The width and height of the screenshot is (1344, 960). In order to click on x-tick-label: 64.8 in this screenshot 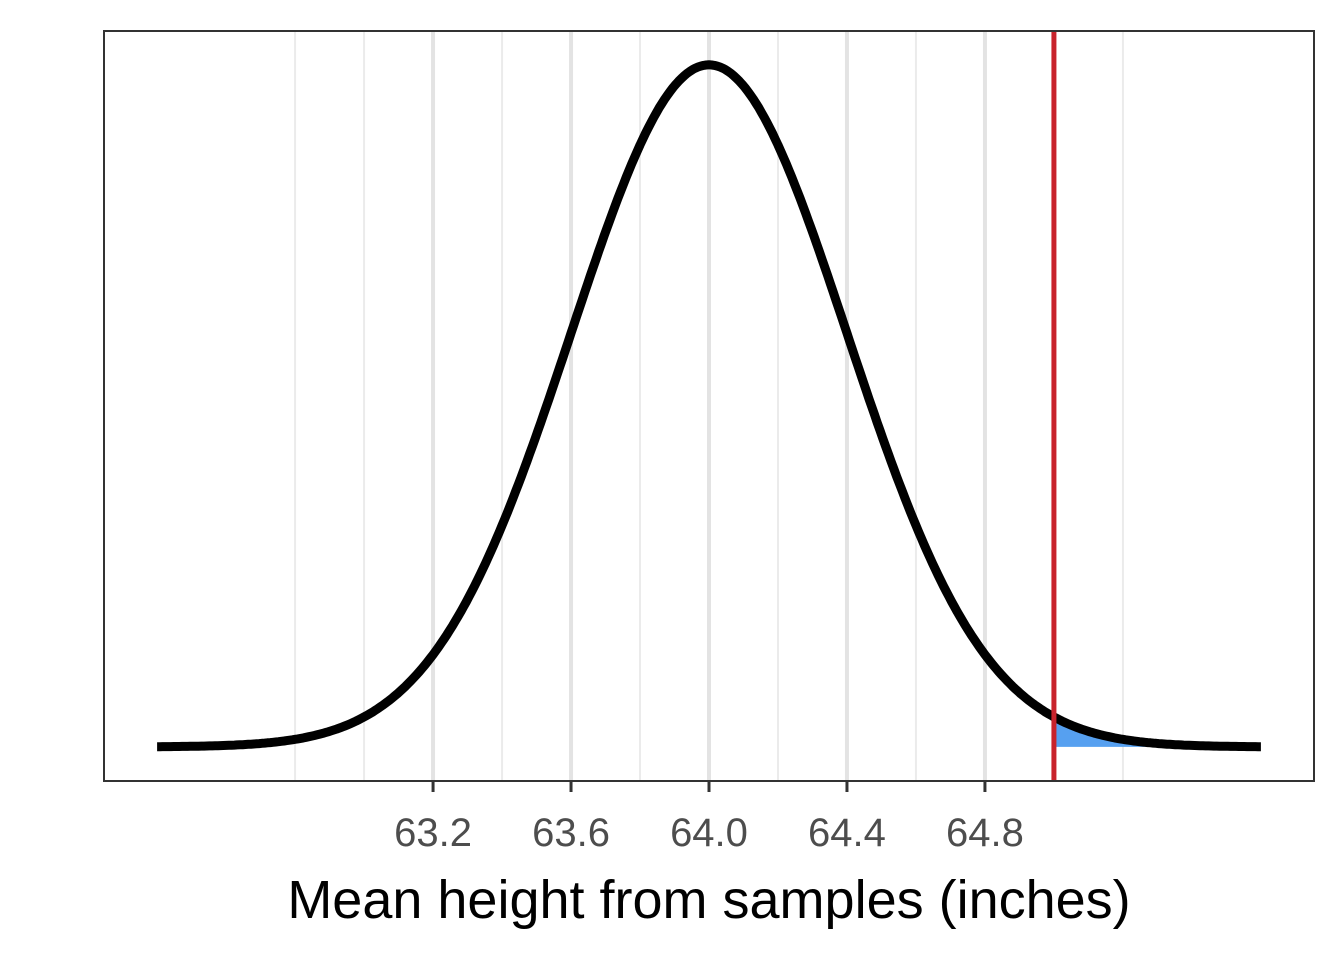, I will do `click(985, 833)`.